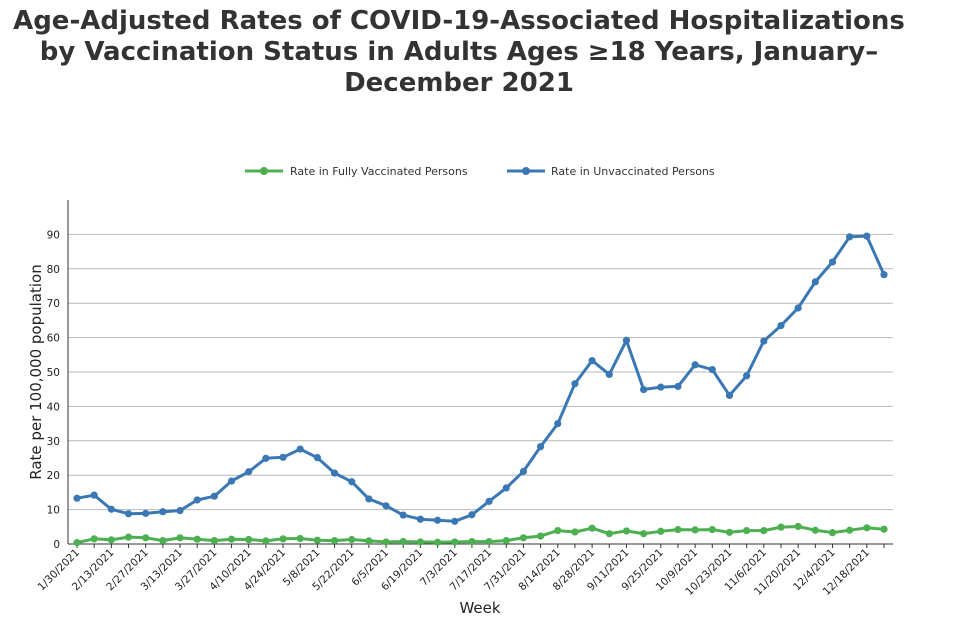 The height and width of the screenshot is (622, 955). Describe the element at coordinates (472, 515) in the screenshot. I see `data-point-rate-in-unvaccinated-persons-7-10-2021` at that location.